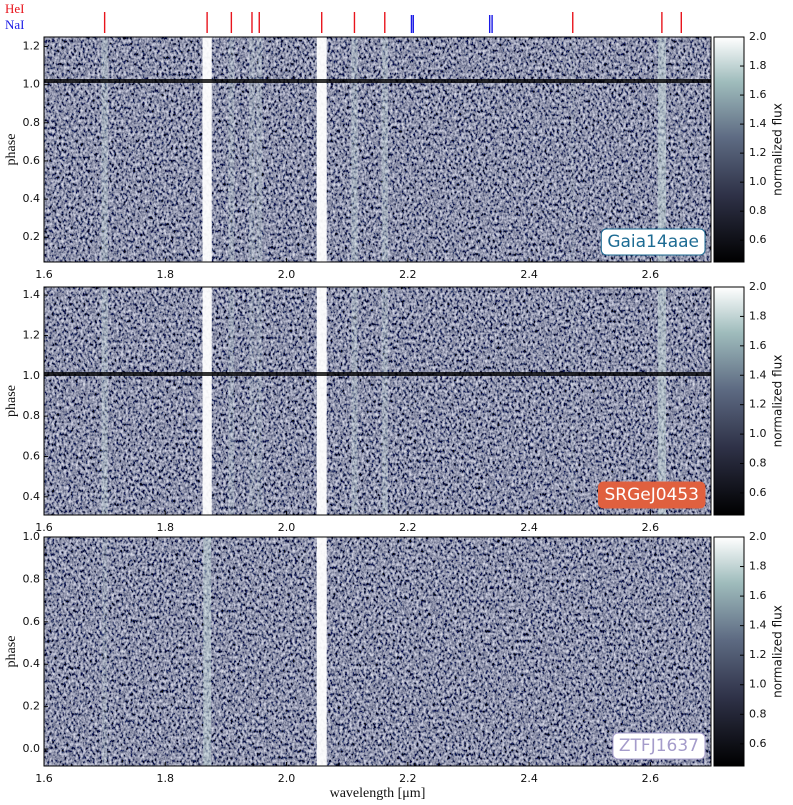 Image resolution: width=793 pixels, height=805 pixels. I want to click on y-tick-label: 0.2, so click(32, 236).